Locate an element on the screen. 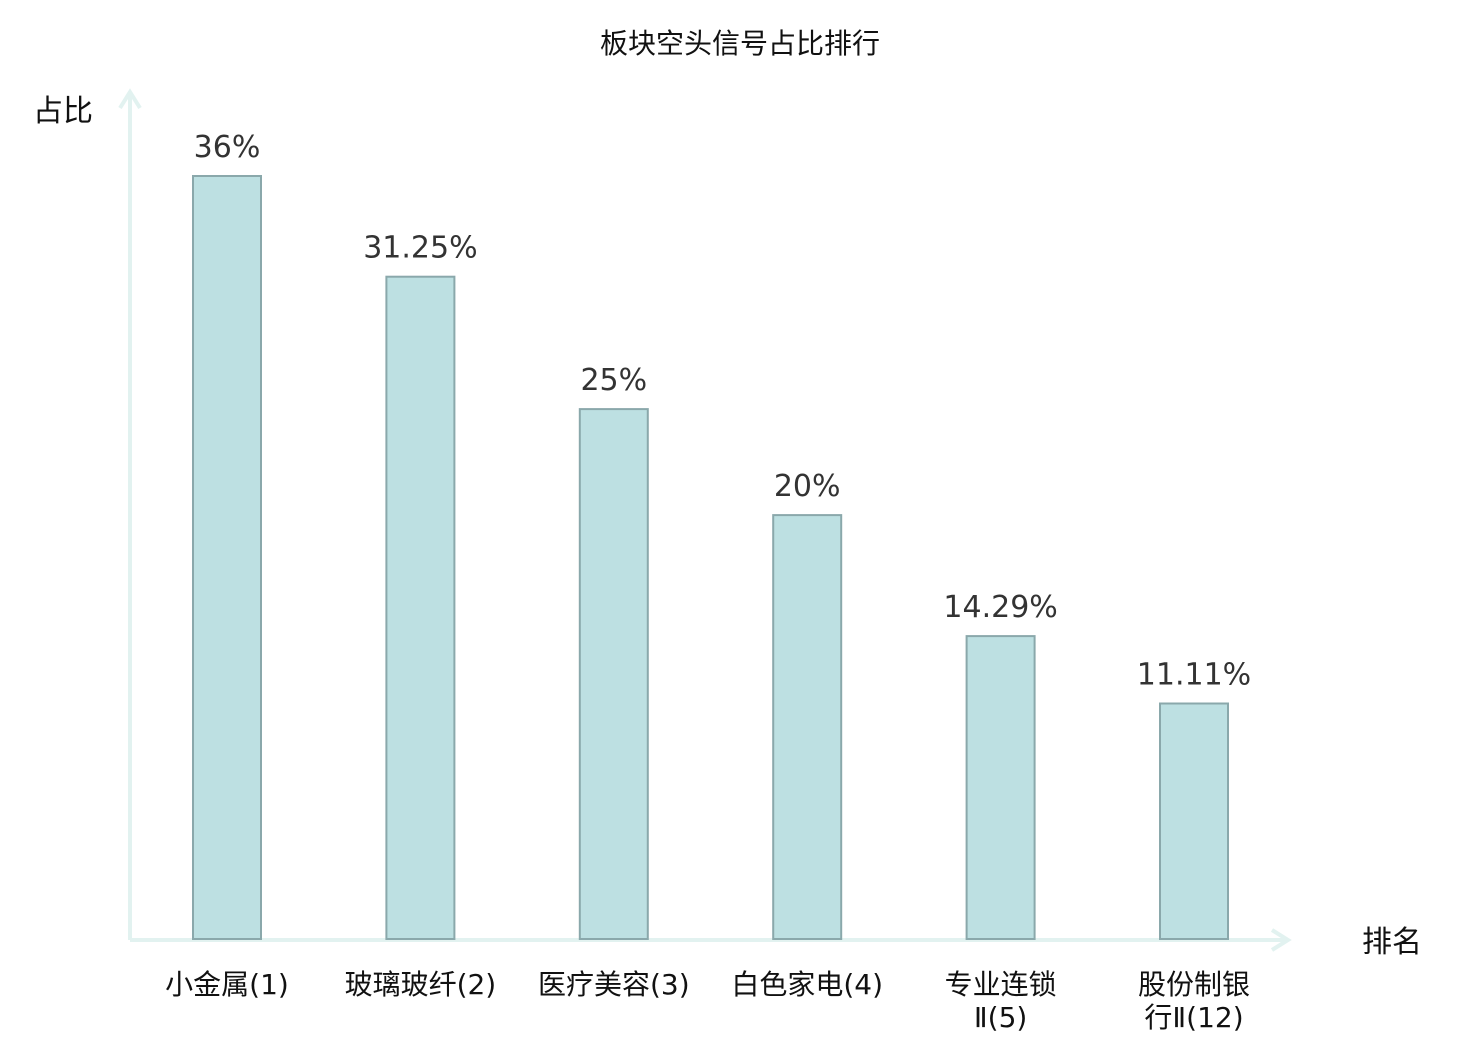 The width and height of the screenshot is (1480, 1040). tick-label-4: 白色家电(4) is located at coordinates (807, 984).